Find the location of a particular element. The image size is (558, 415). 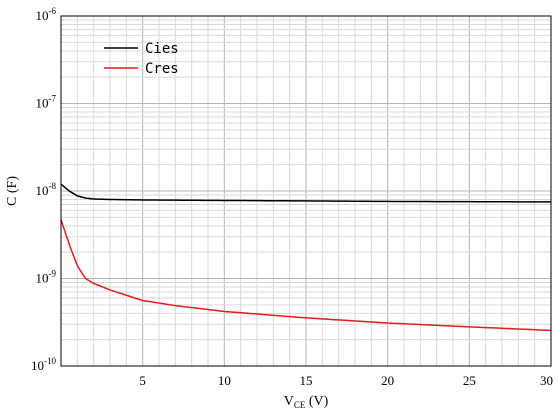

legend-label-cies: Cies is located at coordinates (162, 49).